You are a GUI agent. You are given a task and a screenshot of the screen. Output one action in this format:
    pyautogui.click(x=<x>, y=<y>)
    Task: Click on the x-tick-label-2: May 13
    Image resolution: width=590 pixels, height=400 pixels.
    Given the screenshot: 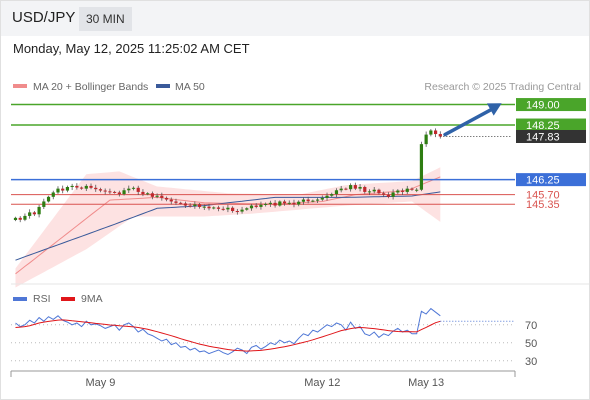 What is the action you would take?
    pyautogui.click(x=426, y=383)
    